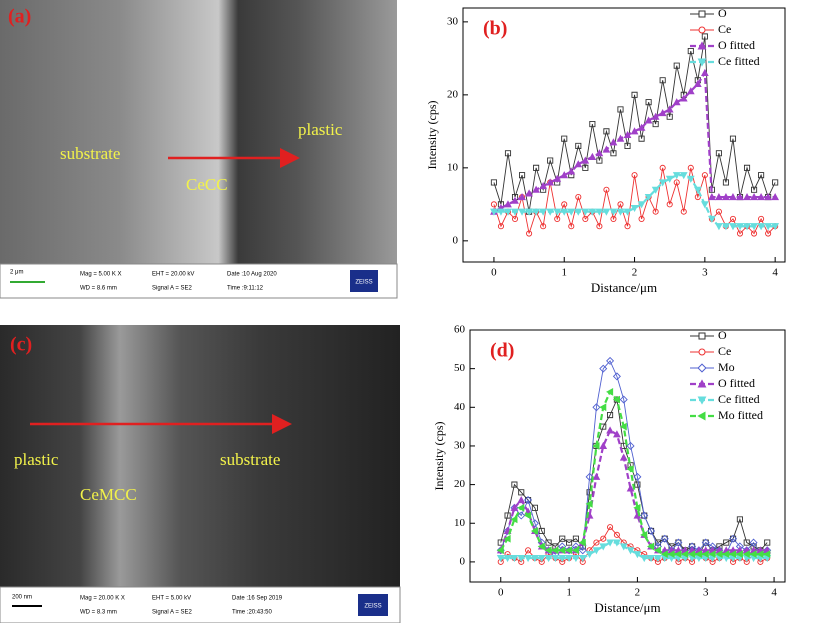 Image resolution: width=813 pixels, height=623 pixels. I want to click on legend-label: O fitted, so click(736, 383).